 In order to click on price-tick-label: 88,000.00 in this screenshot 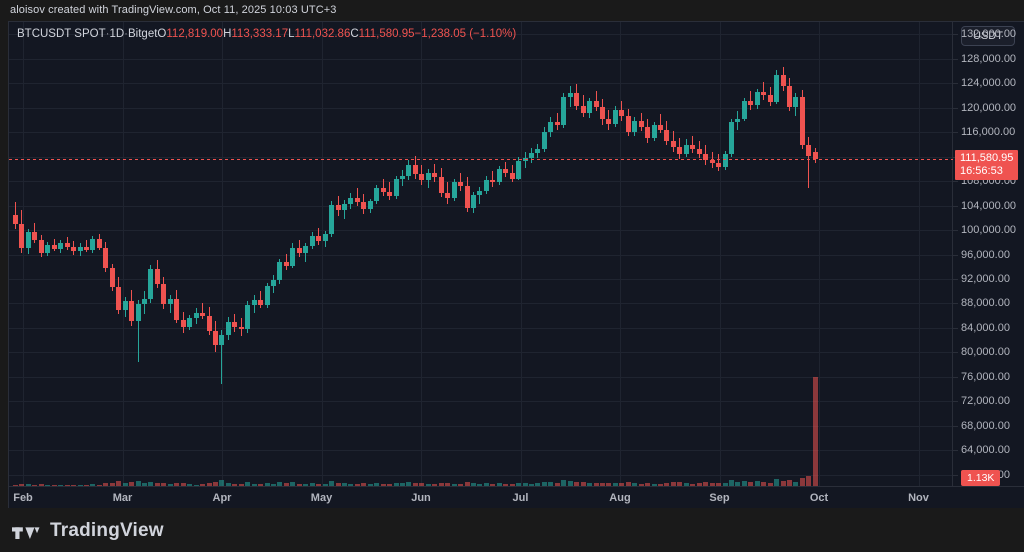, I will do `click(985, 303)`.